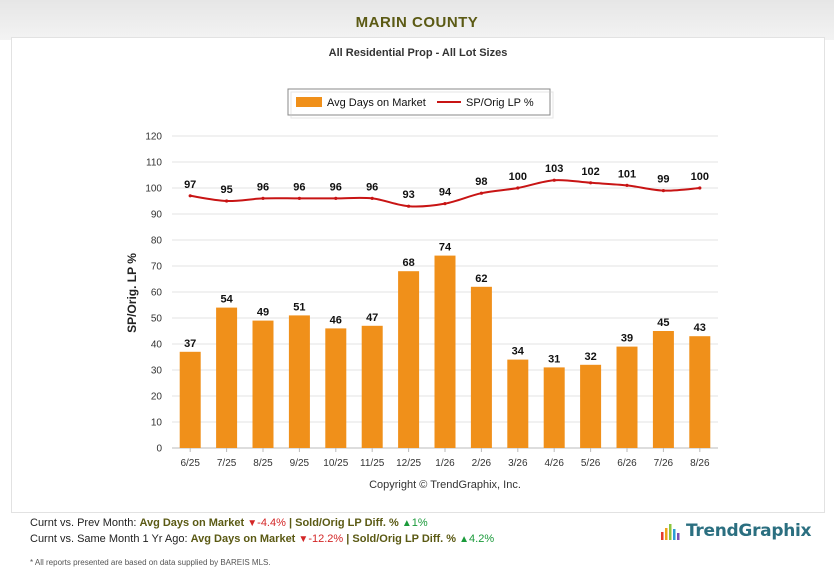 Image resolution: width=834 pixels, height=584 pixels. I want to click on y-tick-label: 30, so click(157, 371).